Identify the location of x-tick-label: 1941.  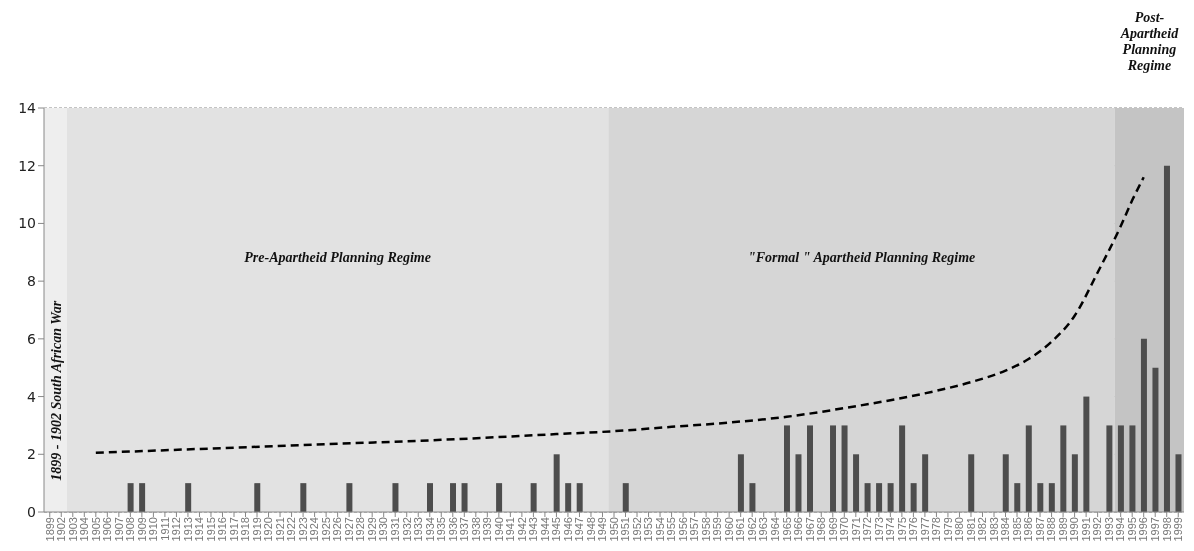
(510, 529).